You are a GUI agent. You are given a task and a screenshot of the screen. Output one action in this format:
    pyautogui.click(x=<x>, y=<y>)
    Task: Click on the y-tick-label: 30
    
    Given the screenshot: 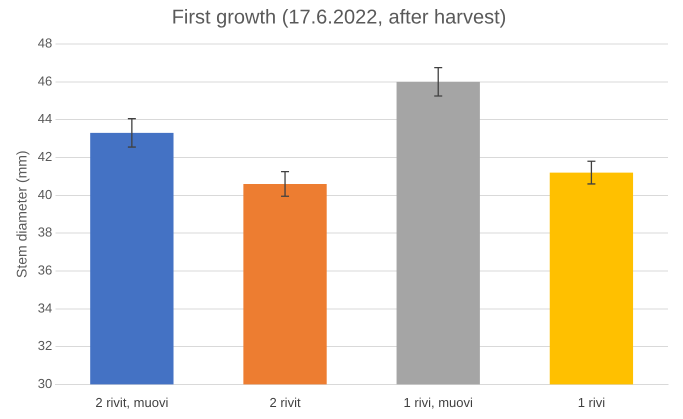 What is the action you would take?
    pyautogui.click(x=45, y=383)
    